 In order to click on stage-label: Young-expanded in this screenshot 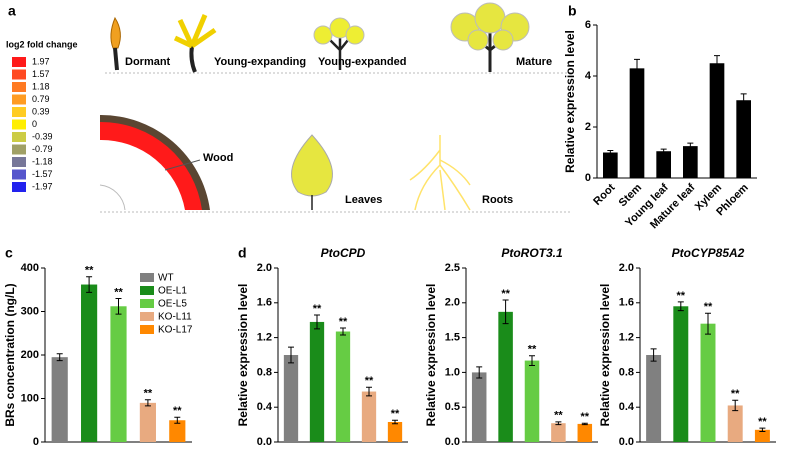, I will do `click(362, 62)`.